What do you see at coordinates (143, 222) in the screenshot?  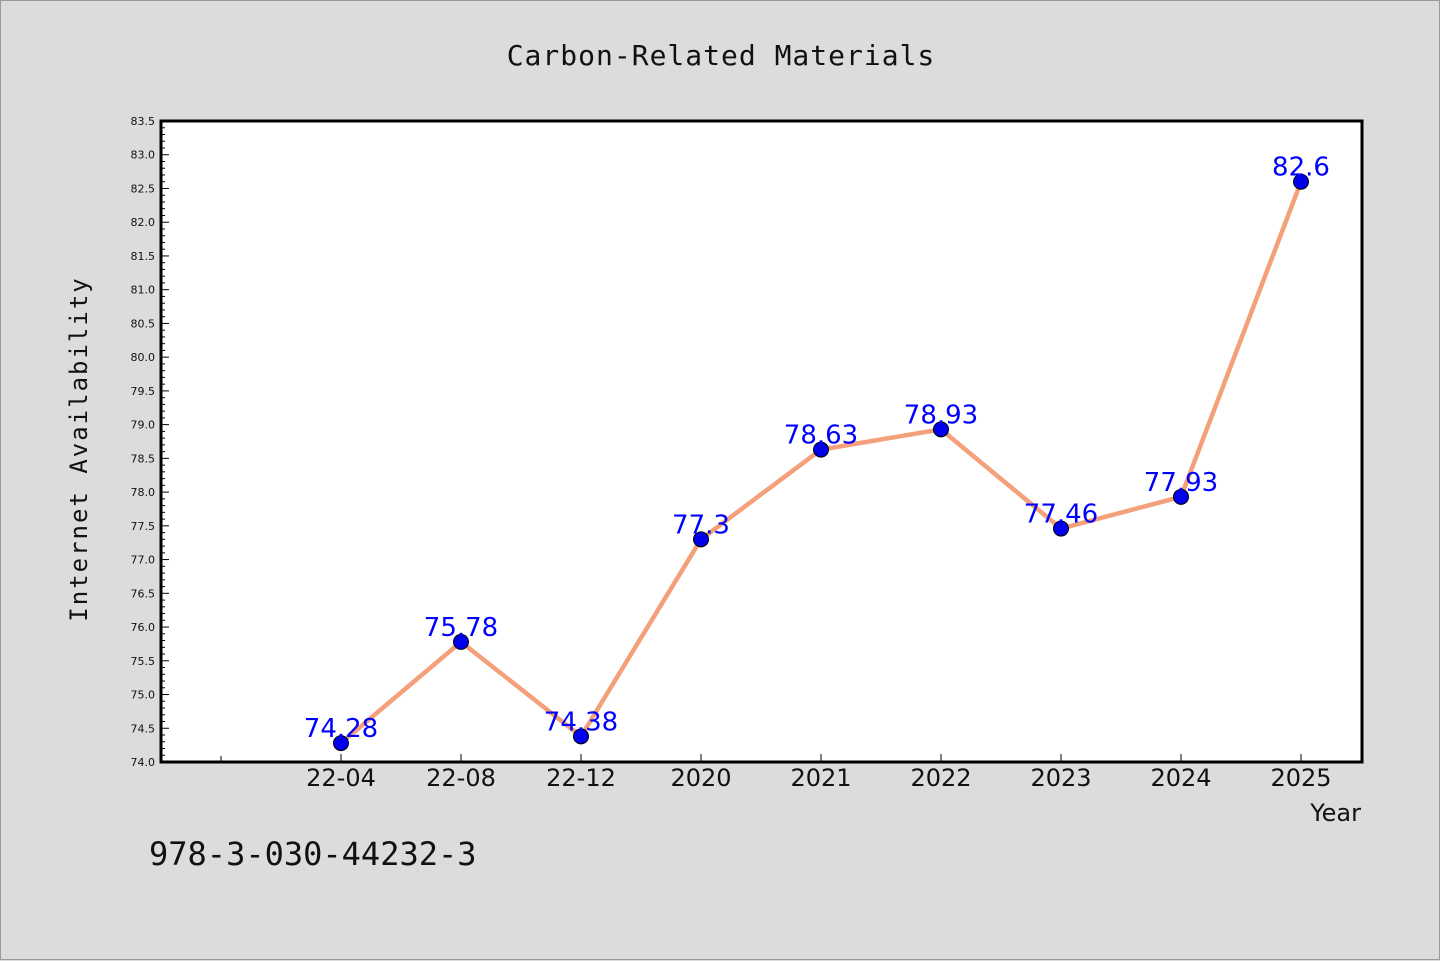 I see `y-tick-label: 82.0` at bounding box center [143, 222].